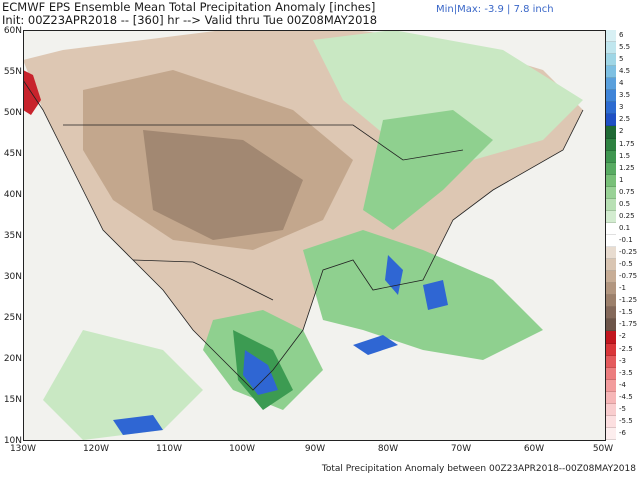 This screenshot has height=480, width=640. What do you see at coordinates (626, 372) in the screenshot?
I see `legend-tick-label: -3.5` at bounding box center [626, 372].